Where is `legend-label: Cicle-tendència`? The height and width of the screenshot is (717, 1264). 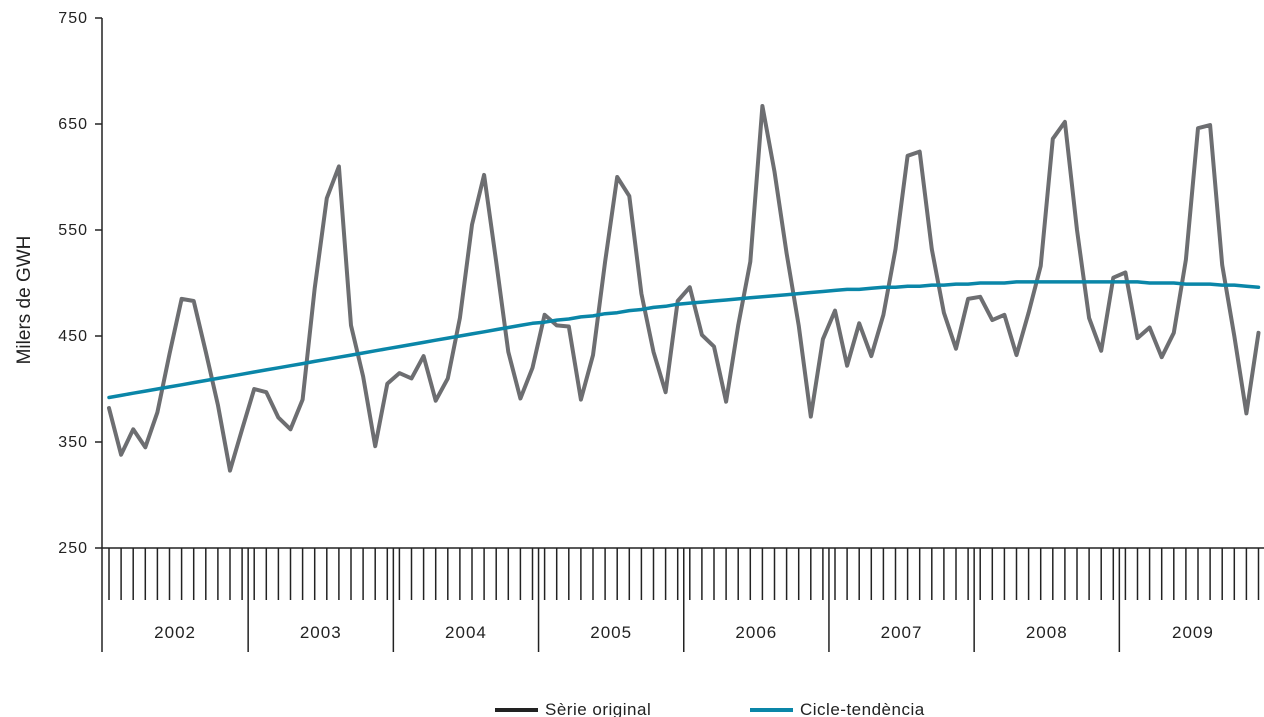
legend-label: Cicle-tendència is located at coordinates (862, 708).